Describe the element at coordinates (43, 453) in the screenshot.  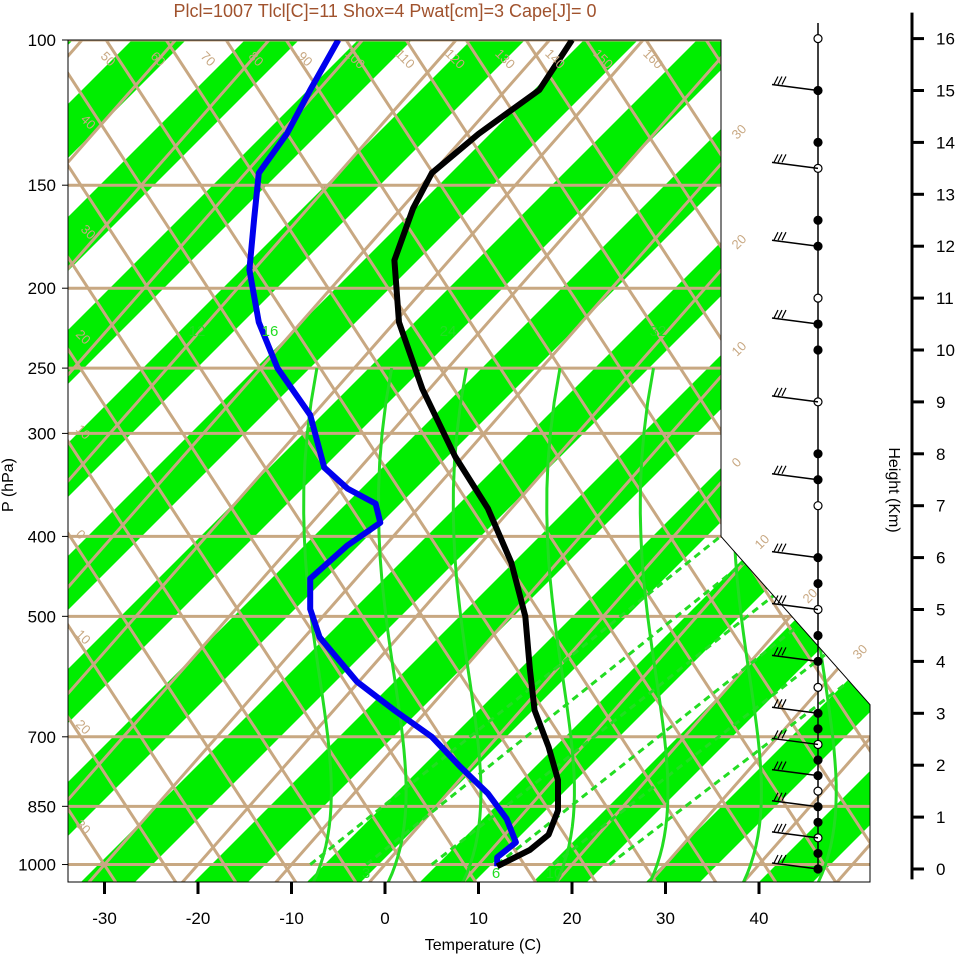
I see `pressure-axis: 100 150 200 250 300 400 500 700 850 1000` at that location.